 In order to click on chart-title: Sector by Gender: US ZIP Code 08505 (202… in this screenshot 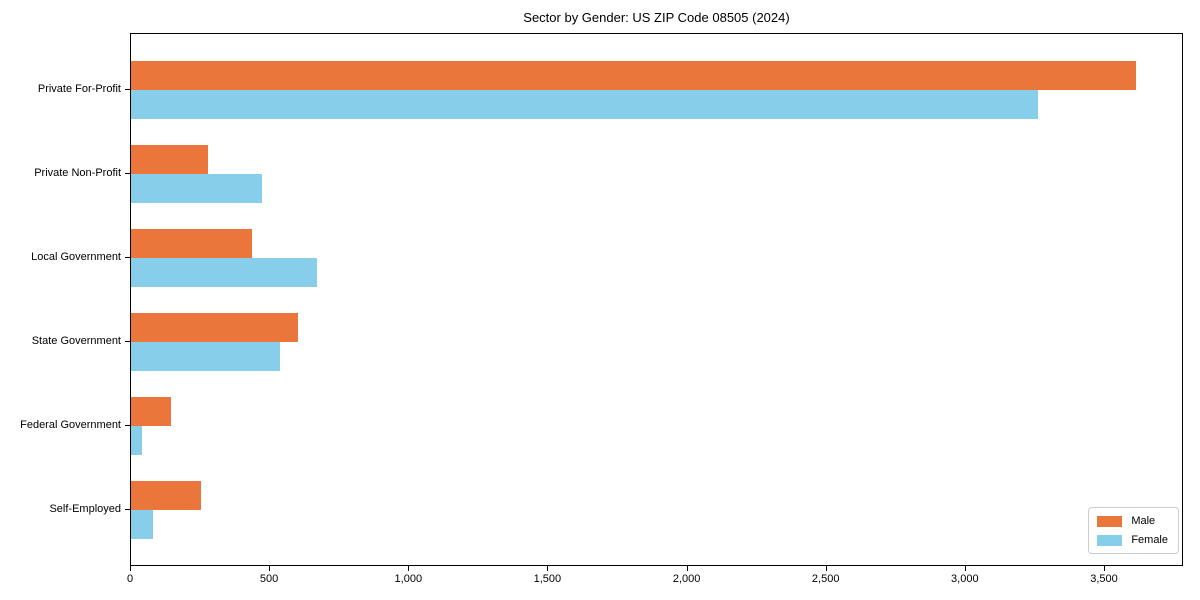, I will do `click(656, 17)`.